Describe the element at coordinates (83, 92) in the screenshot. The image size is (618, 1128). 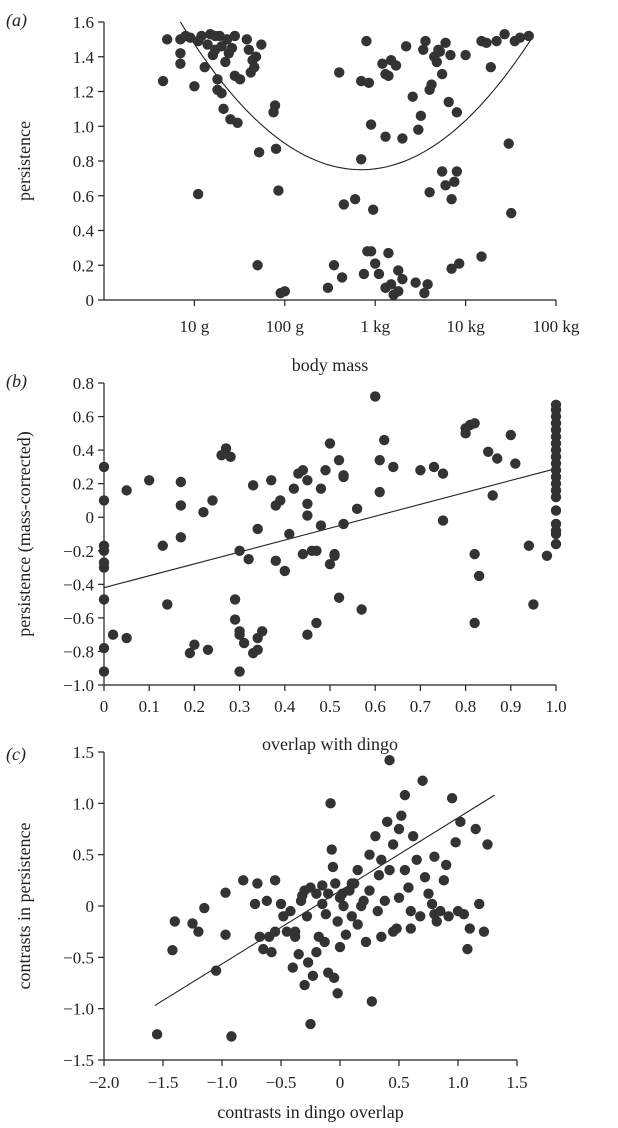
I see `y-tick-label: 1.2` at that location.